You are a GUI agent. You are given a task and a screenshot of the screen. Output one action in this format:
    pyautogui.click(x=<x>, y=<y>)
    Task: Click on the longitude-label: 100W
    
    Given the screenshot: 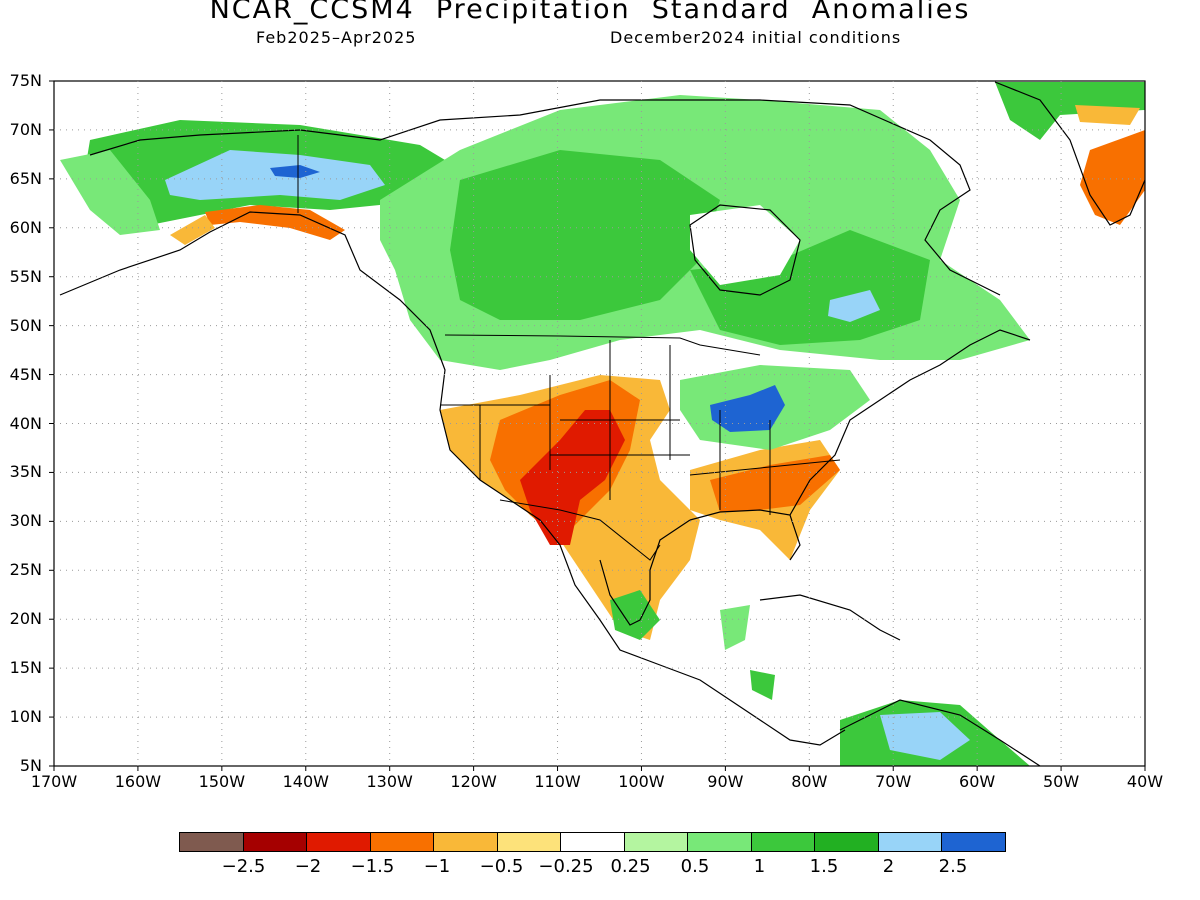 What is the action you would take?
    pyautogui.click(x=641, y=781)
    